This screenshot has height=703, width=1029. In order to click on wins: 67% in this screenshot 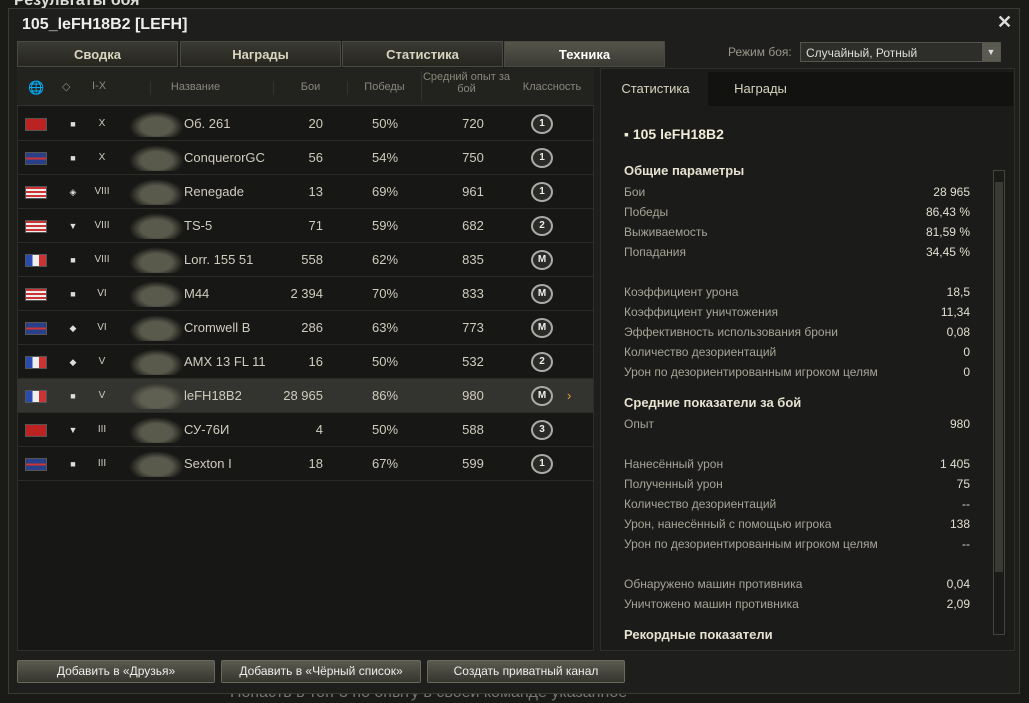, I will do `click(385, 463)`.